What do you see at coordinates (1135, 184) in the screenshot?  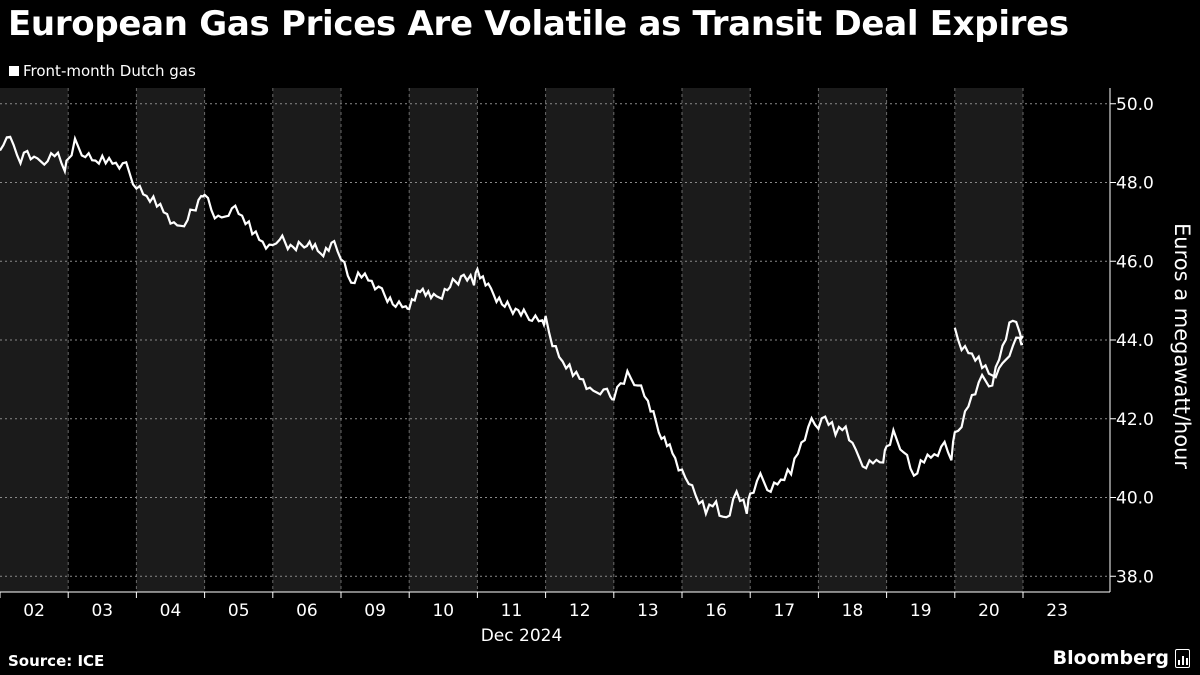 I see `y-tick-label: 48.0` at bounding box center [1135, 184].